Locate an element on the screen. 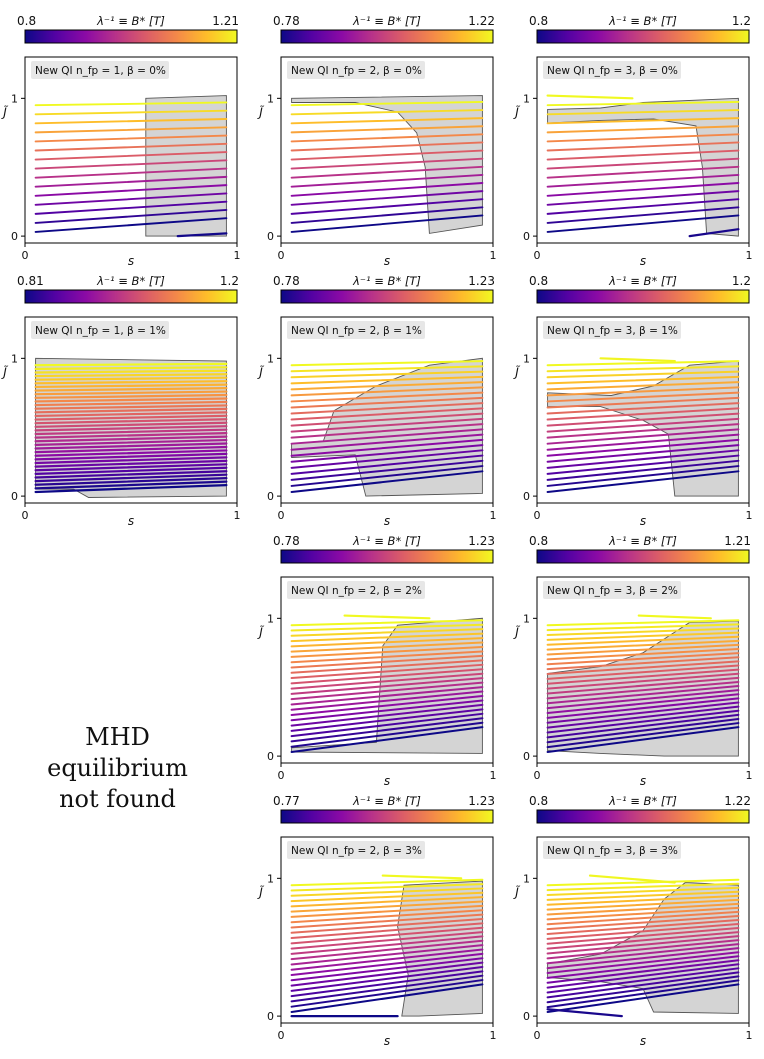 The width and height of the screenshot is (764, 1059). axes-frame is located at coordinates (643, 930).